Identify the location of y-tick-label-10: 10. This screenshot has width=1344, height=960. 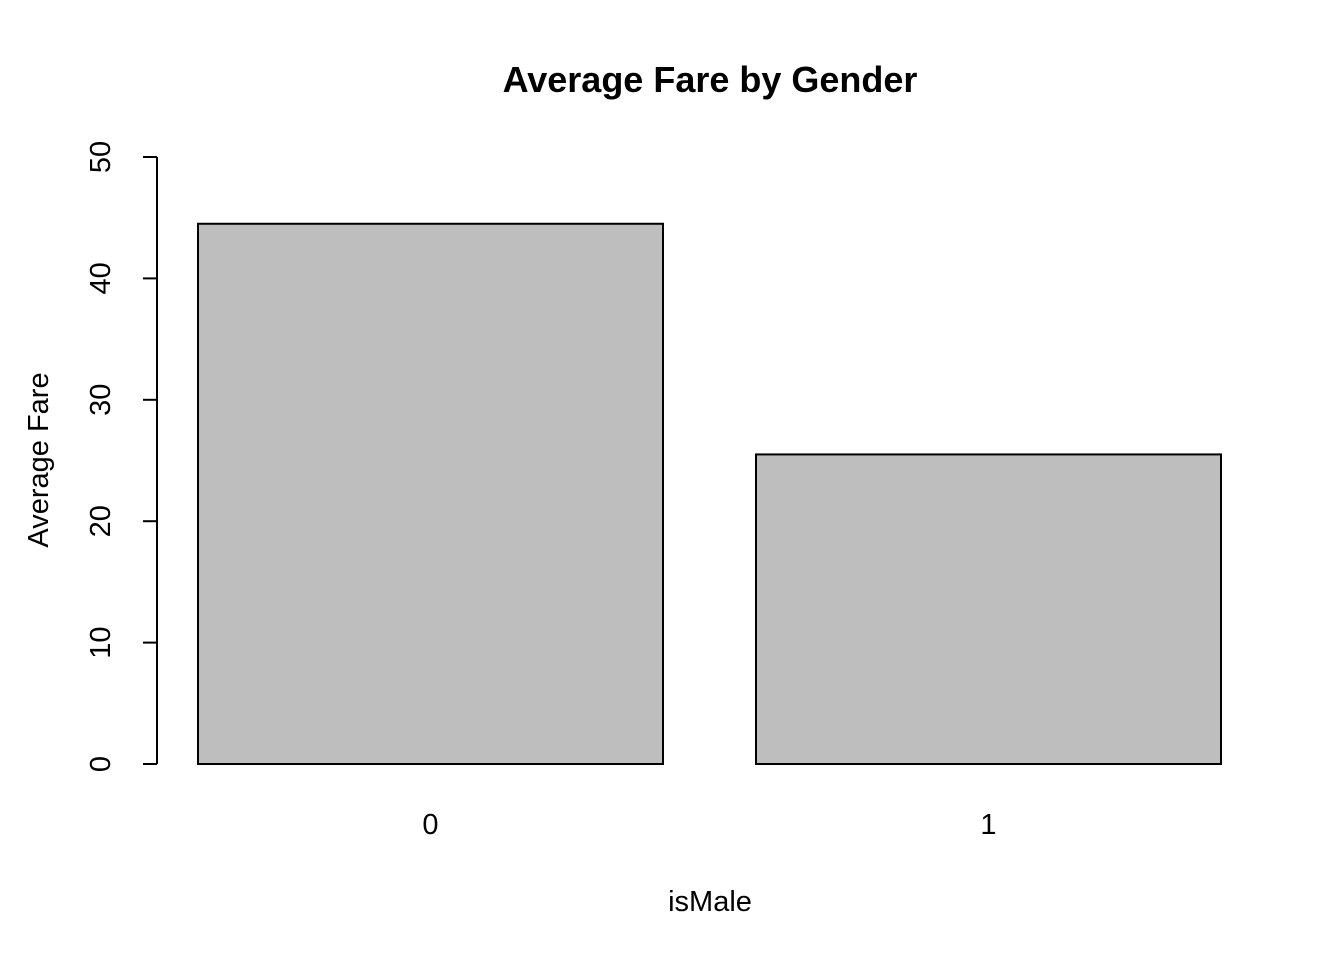
(101, 642).